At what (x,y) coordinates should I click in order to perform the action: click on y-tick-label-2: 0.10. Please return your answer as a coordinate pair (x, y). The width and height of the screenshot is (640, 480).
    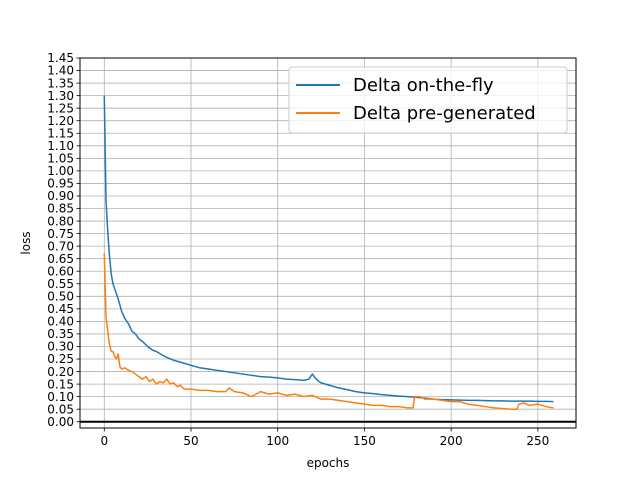
    Looking at the image, I should click on (60, 397).